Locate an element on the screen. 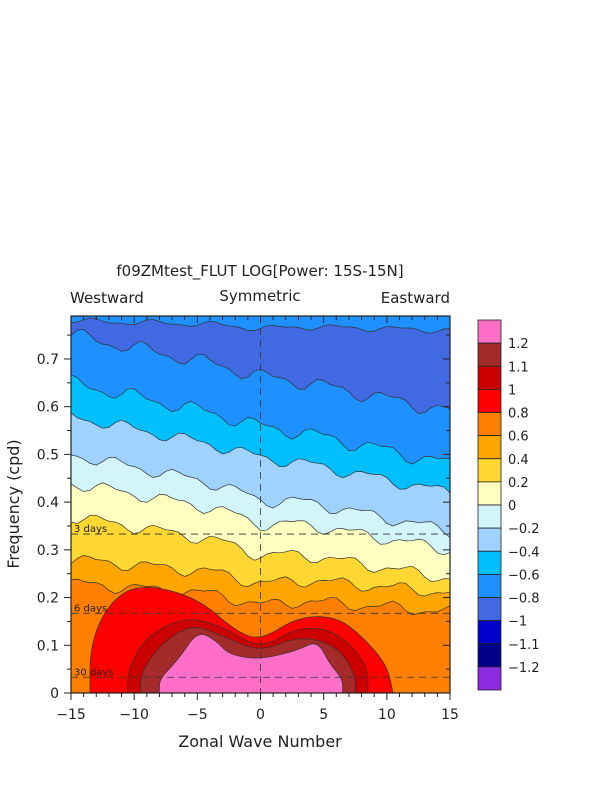  colorbar-label: 0 is located at coordinates (512, 506).